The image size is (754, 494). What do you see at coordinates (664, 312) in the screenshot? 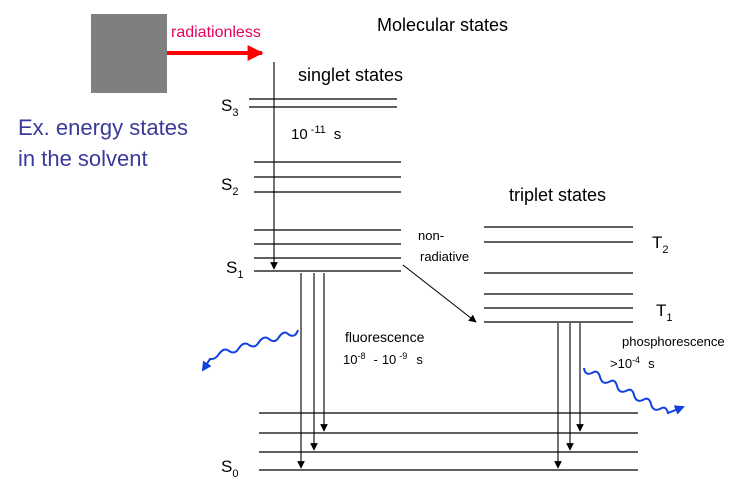
I see `t1-label: T1` at bounding box center [664, 312].